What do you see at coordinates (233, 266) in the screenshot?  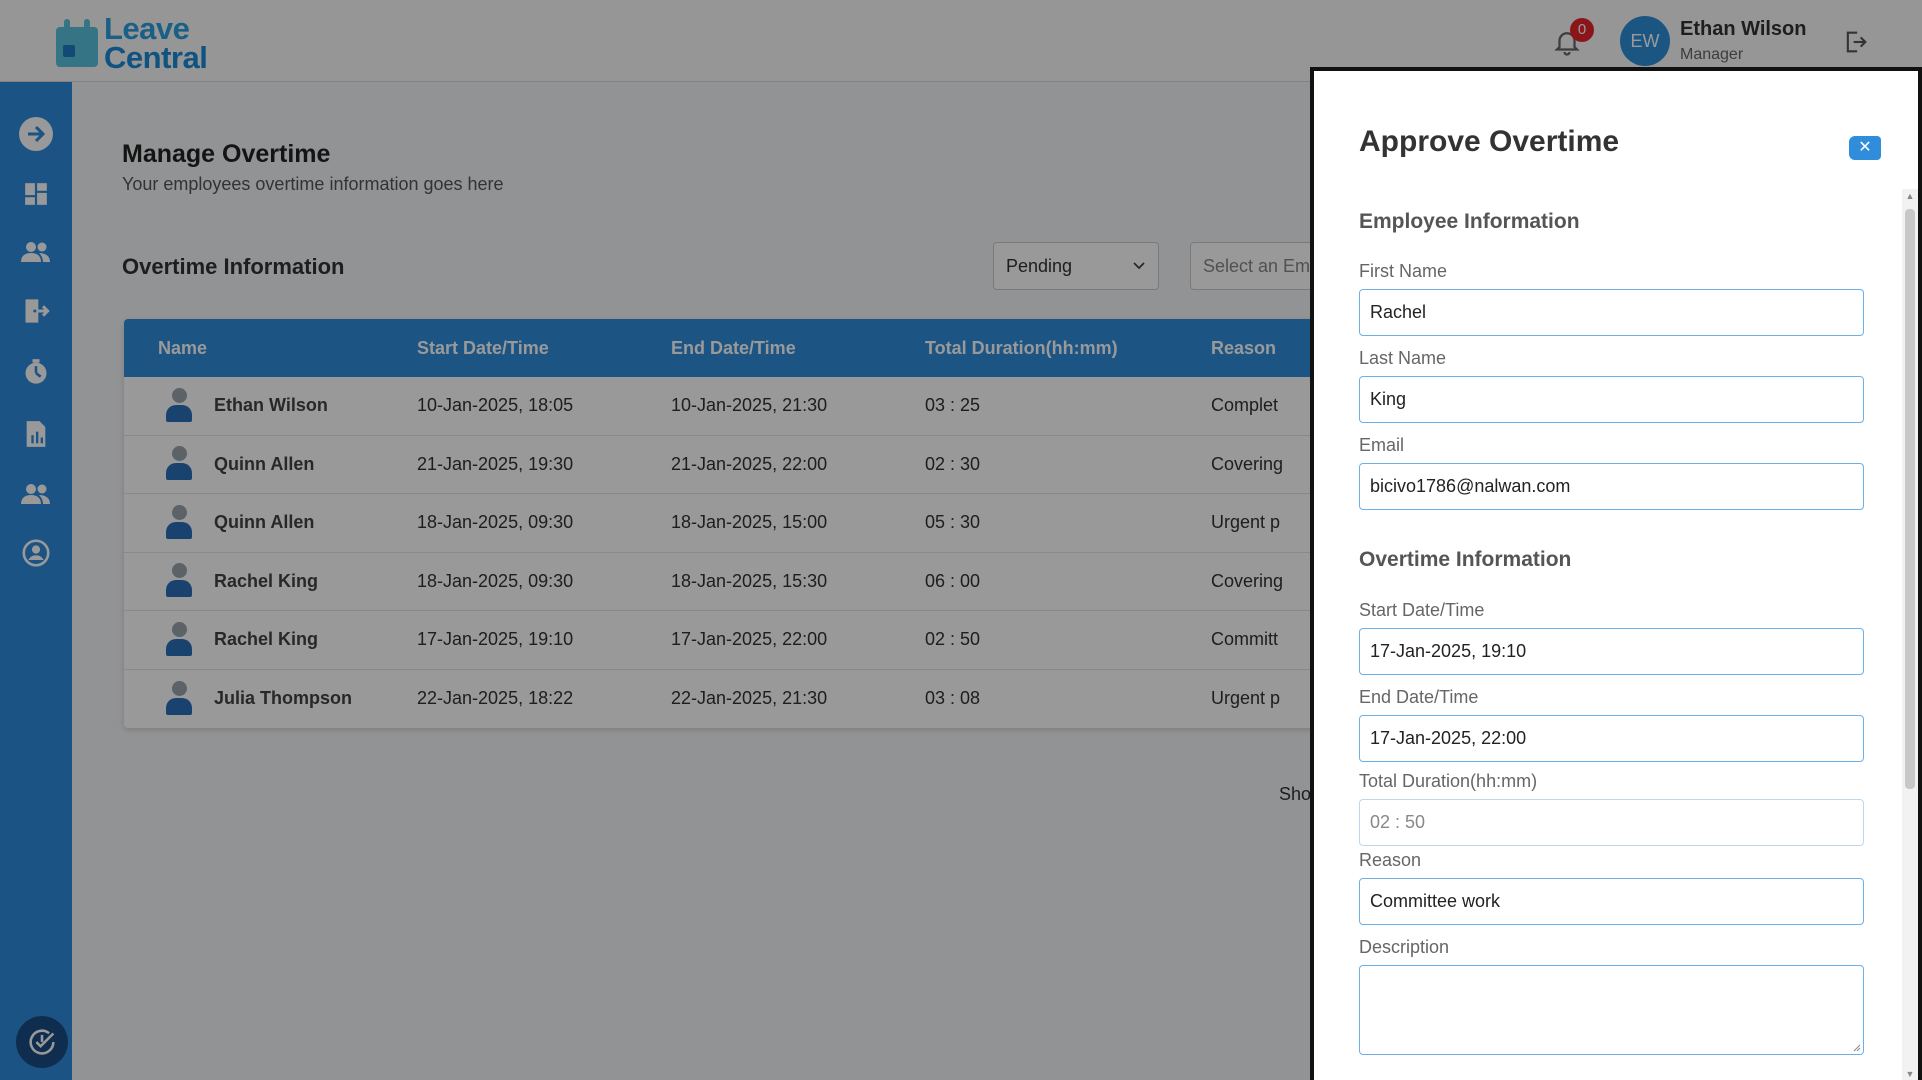 I see `section-title: Overtime Information` at bounding box center [233, 266].